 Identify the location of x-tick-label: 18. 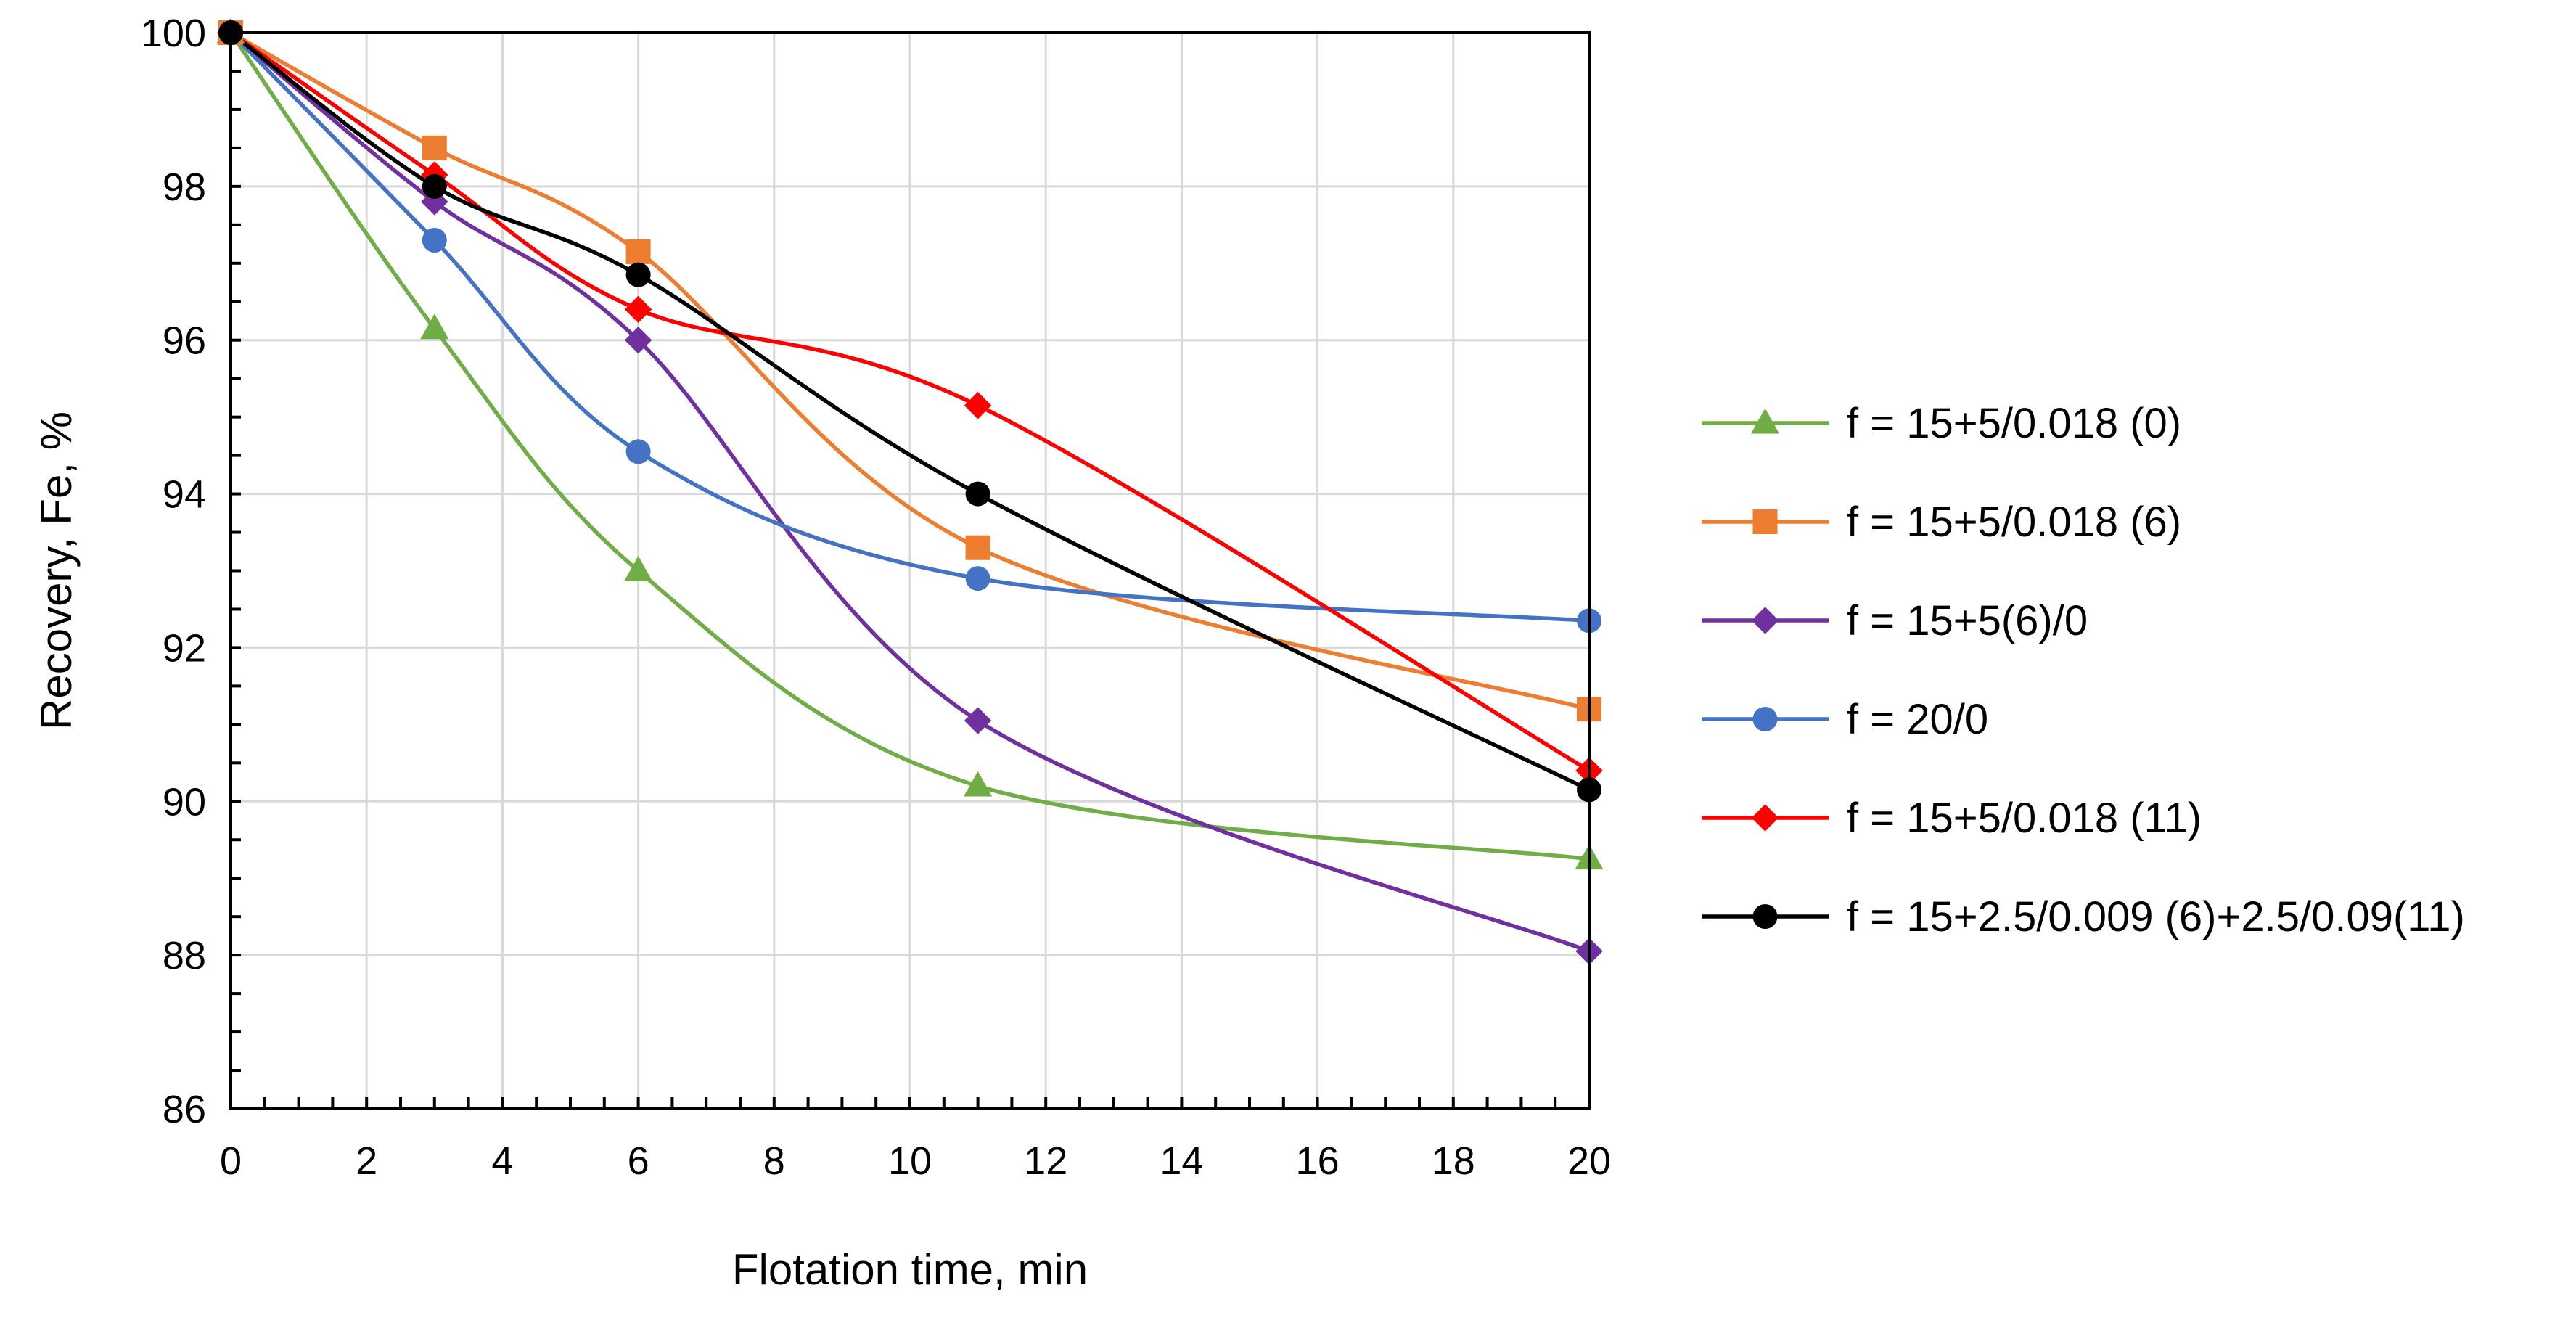
(1453, 1161).